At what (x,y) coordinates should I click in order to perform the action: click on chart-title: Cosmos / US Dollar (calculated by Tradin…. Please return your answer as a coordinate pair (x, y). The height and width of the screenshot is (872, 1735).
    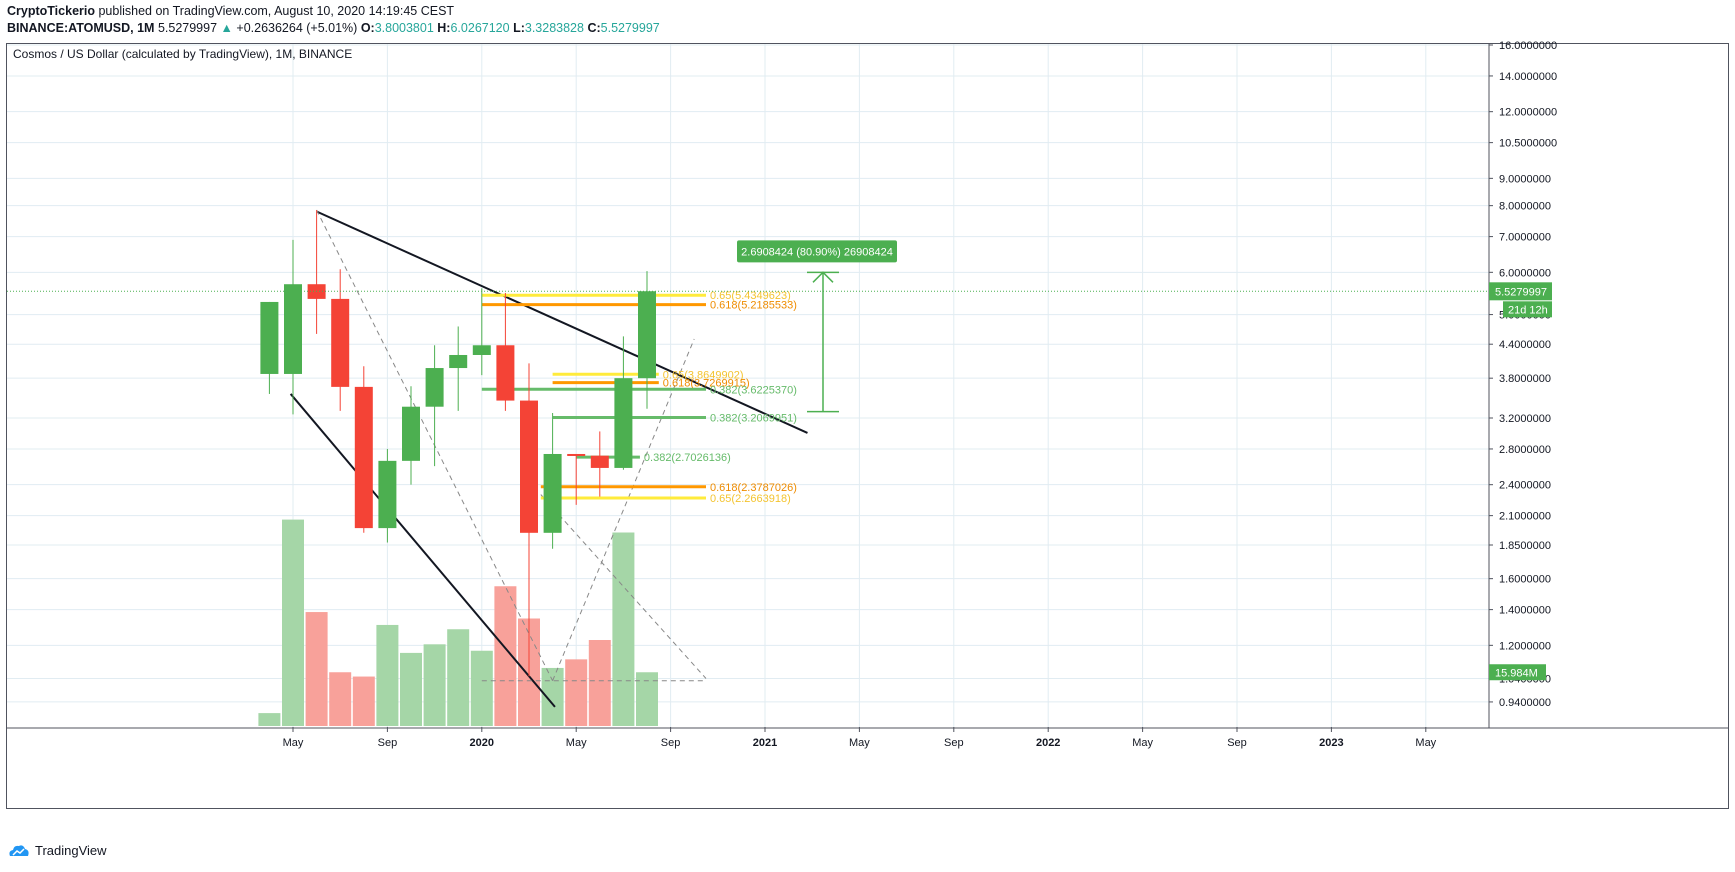
    Looking at the image, I should click on (182, 54).